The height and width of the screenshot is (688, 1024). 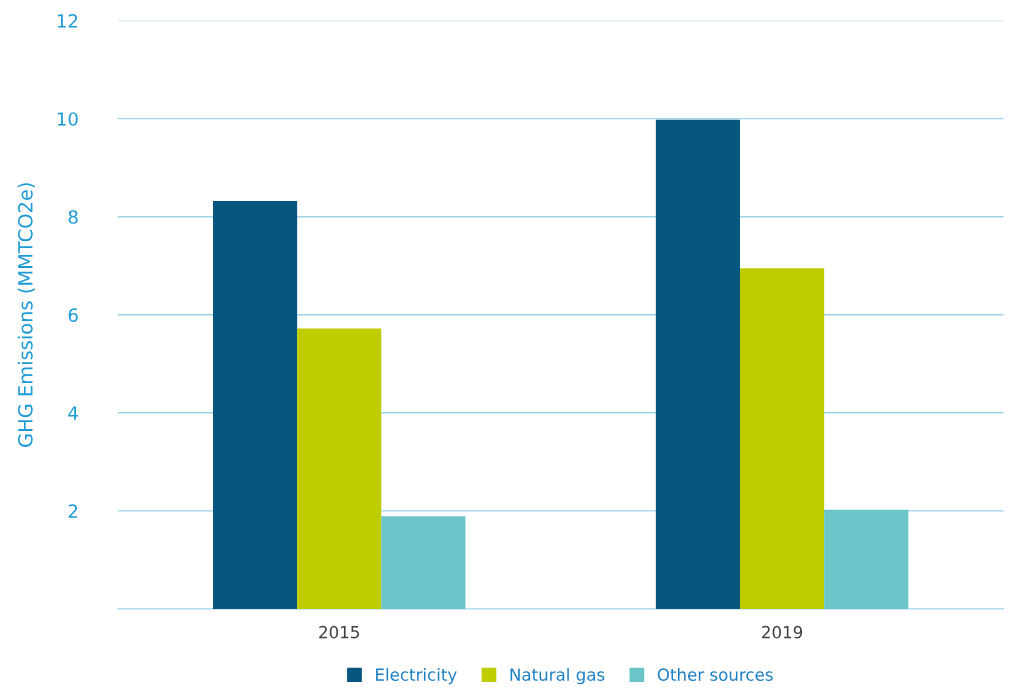 I want to click on x-tick-label: 2019, so click(x=782, y=632).